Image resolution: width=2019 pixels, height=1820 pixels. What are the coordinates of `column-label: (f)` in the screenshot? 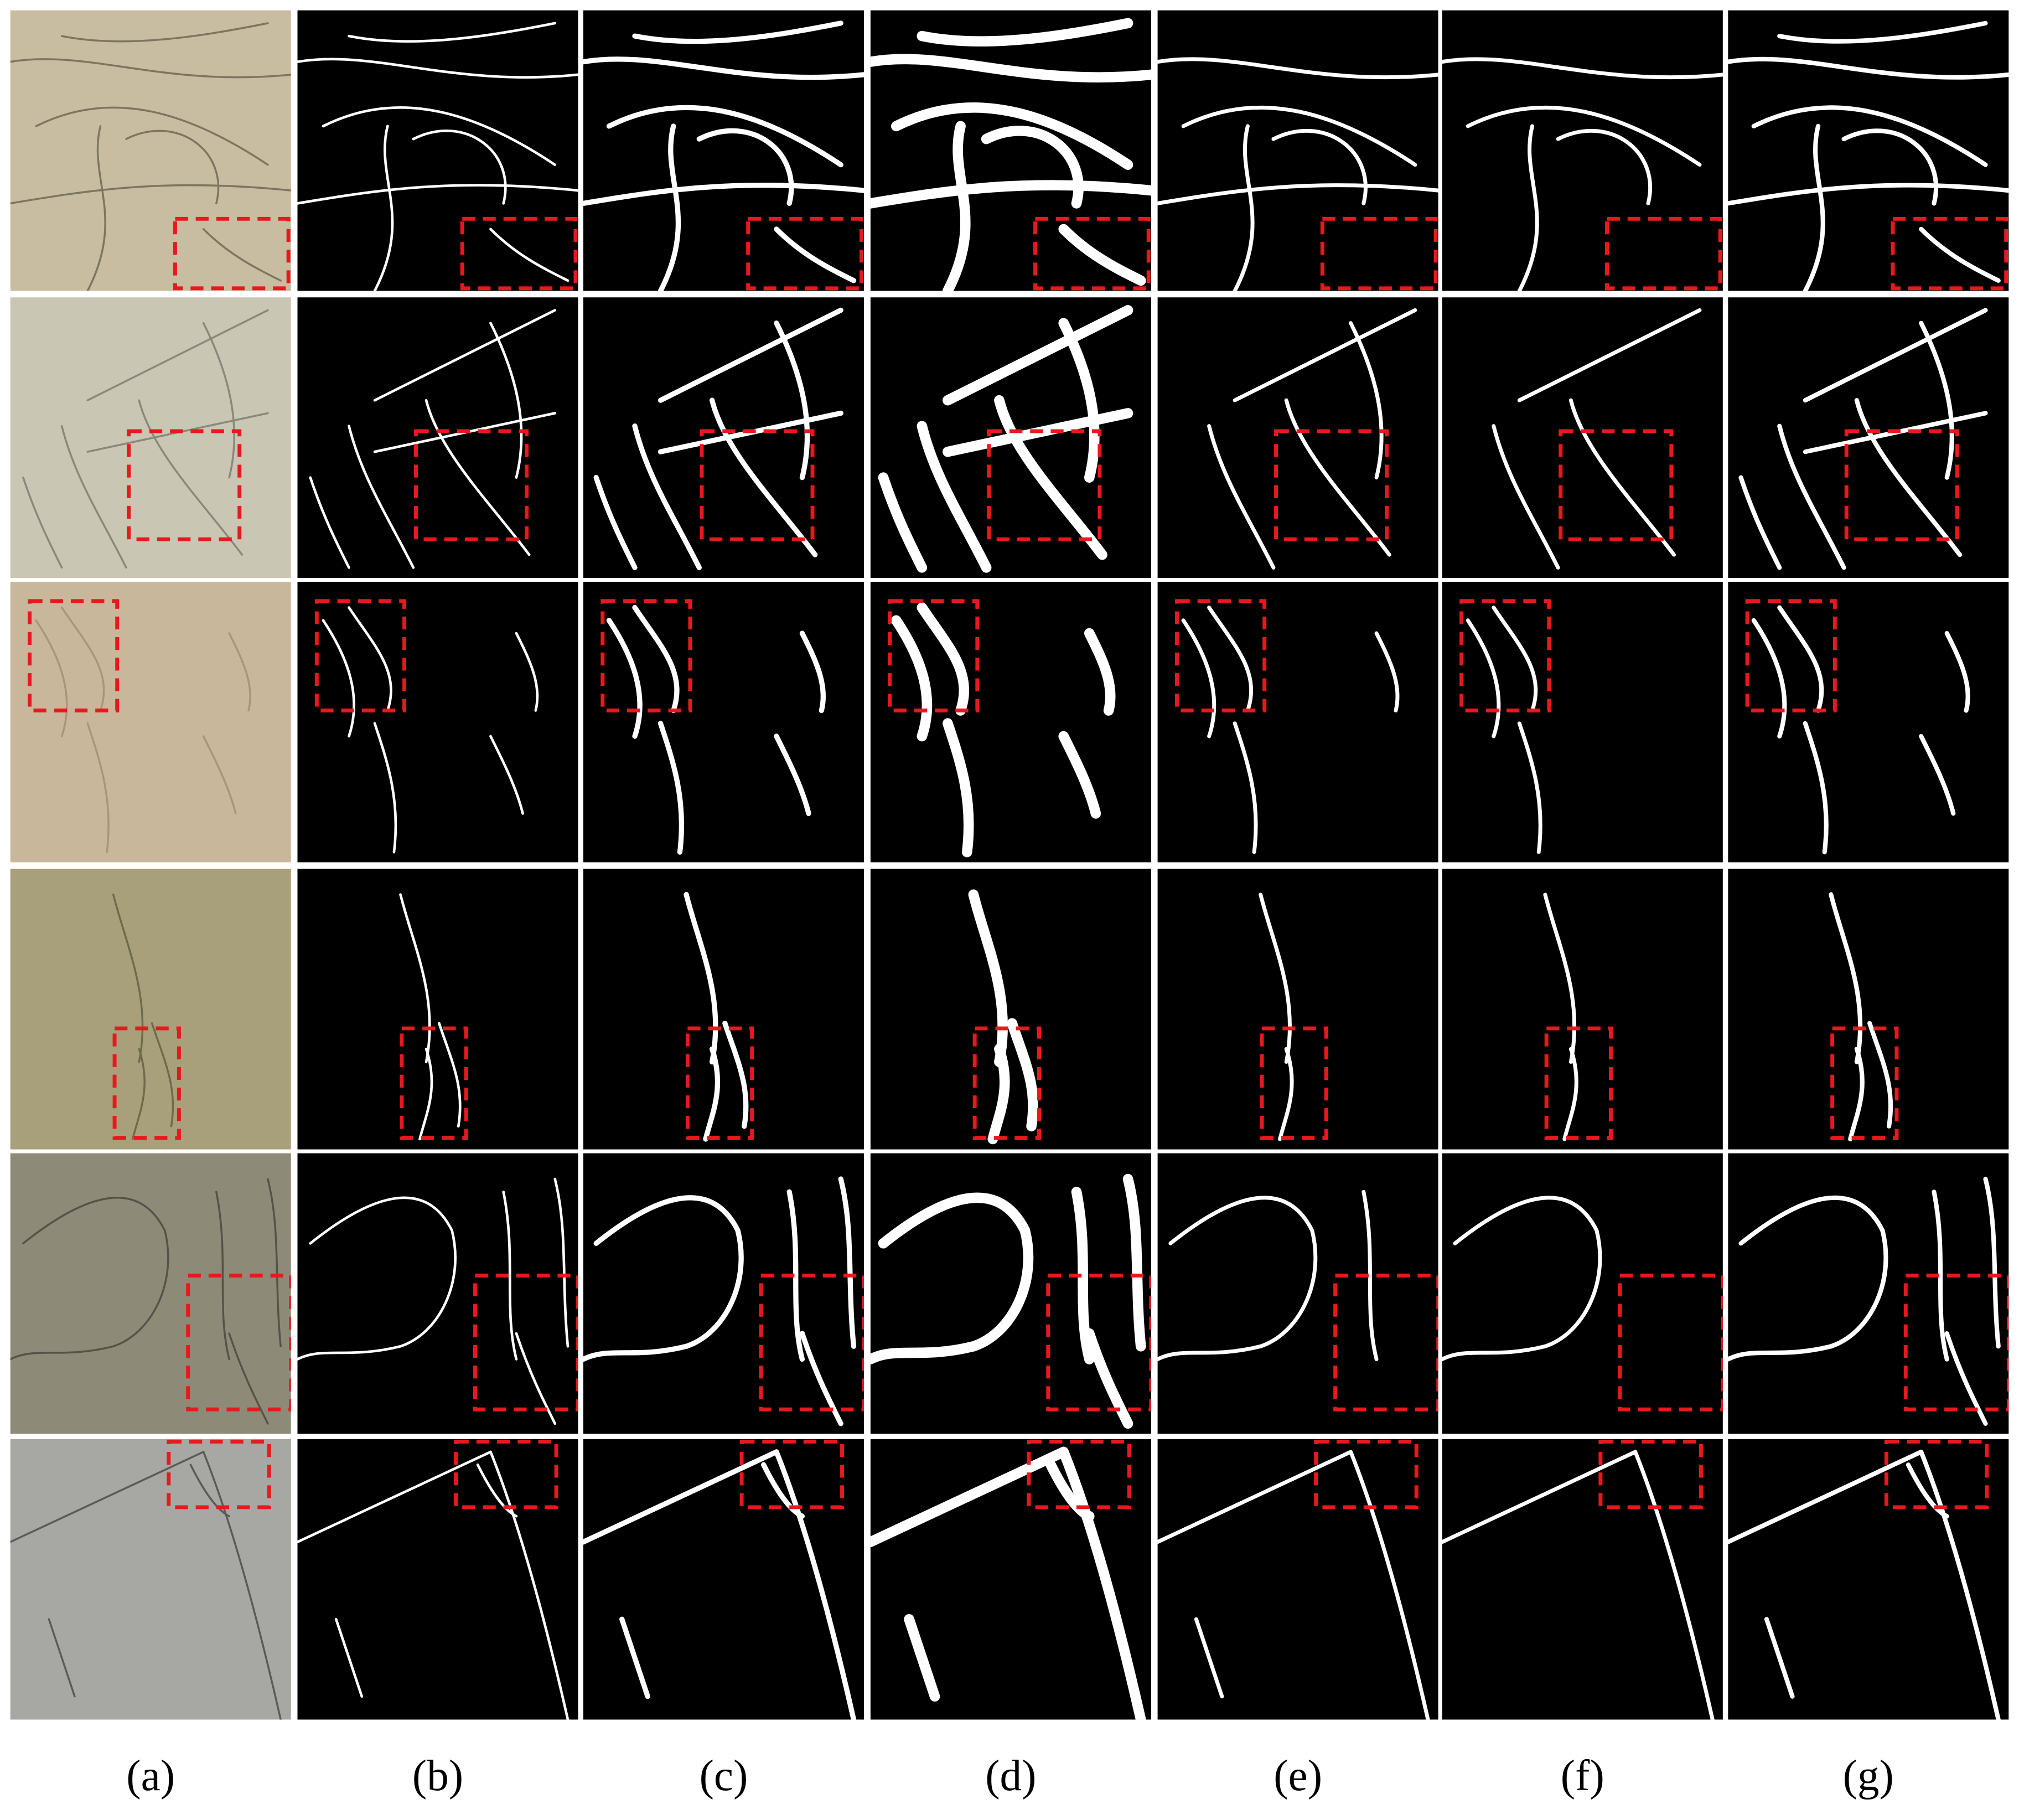 It's located at (1582, 1776).